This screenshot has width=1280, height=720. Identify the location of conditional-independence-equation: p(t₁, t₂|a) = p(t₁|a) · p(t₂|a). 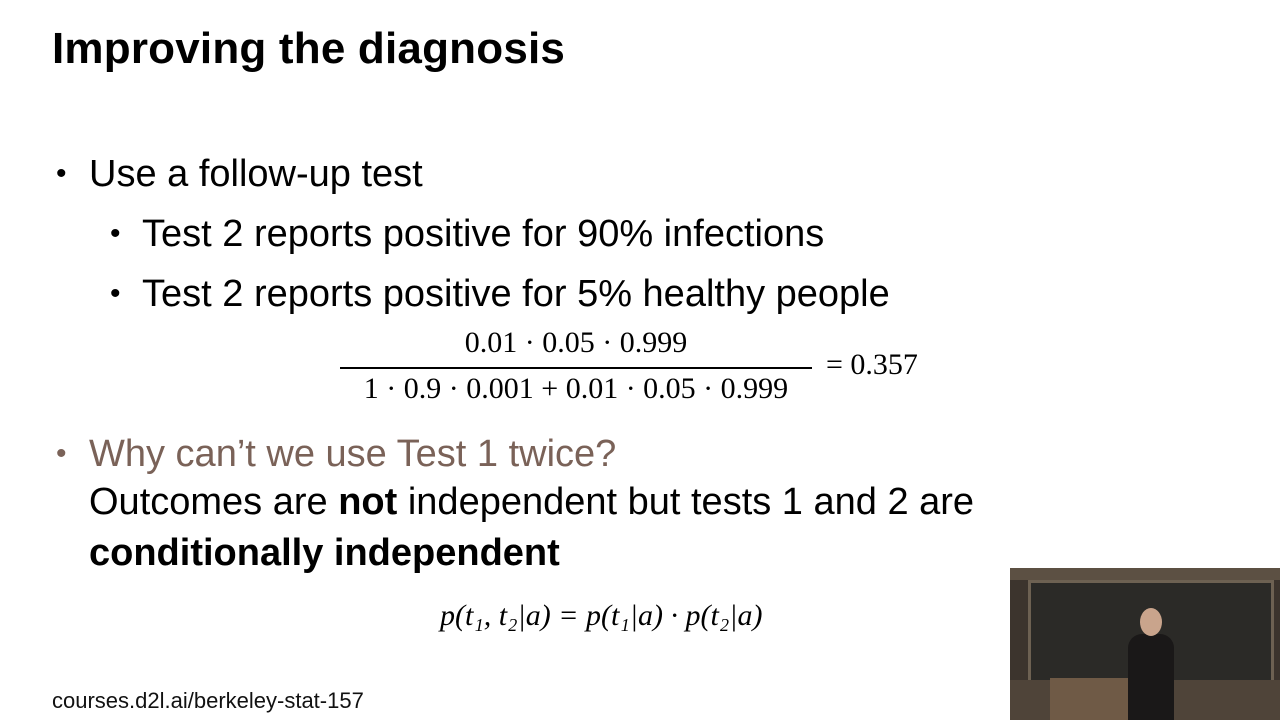
(601, 615).